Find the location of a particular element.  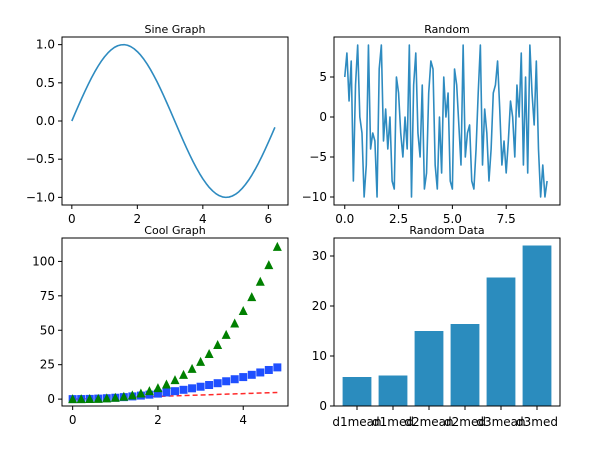

x-tick: 6 is located at coordinates (269, 215).